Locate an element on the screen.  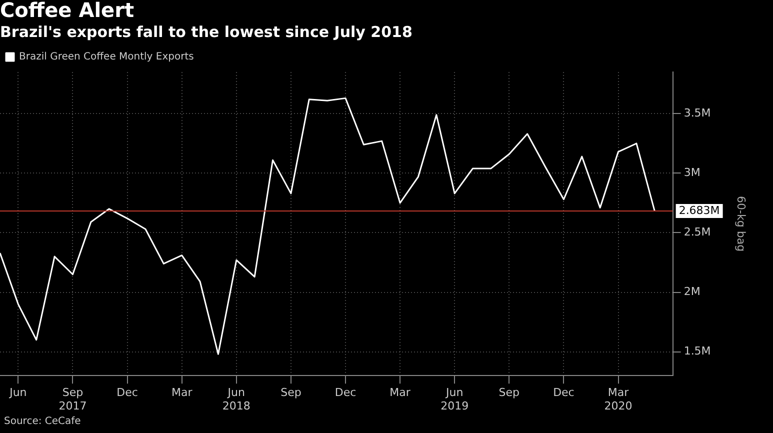
x-tick-label: Jun is located at coordinates (17, 393).